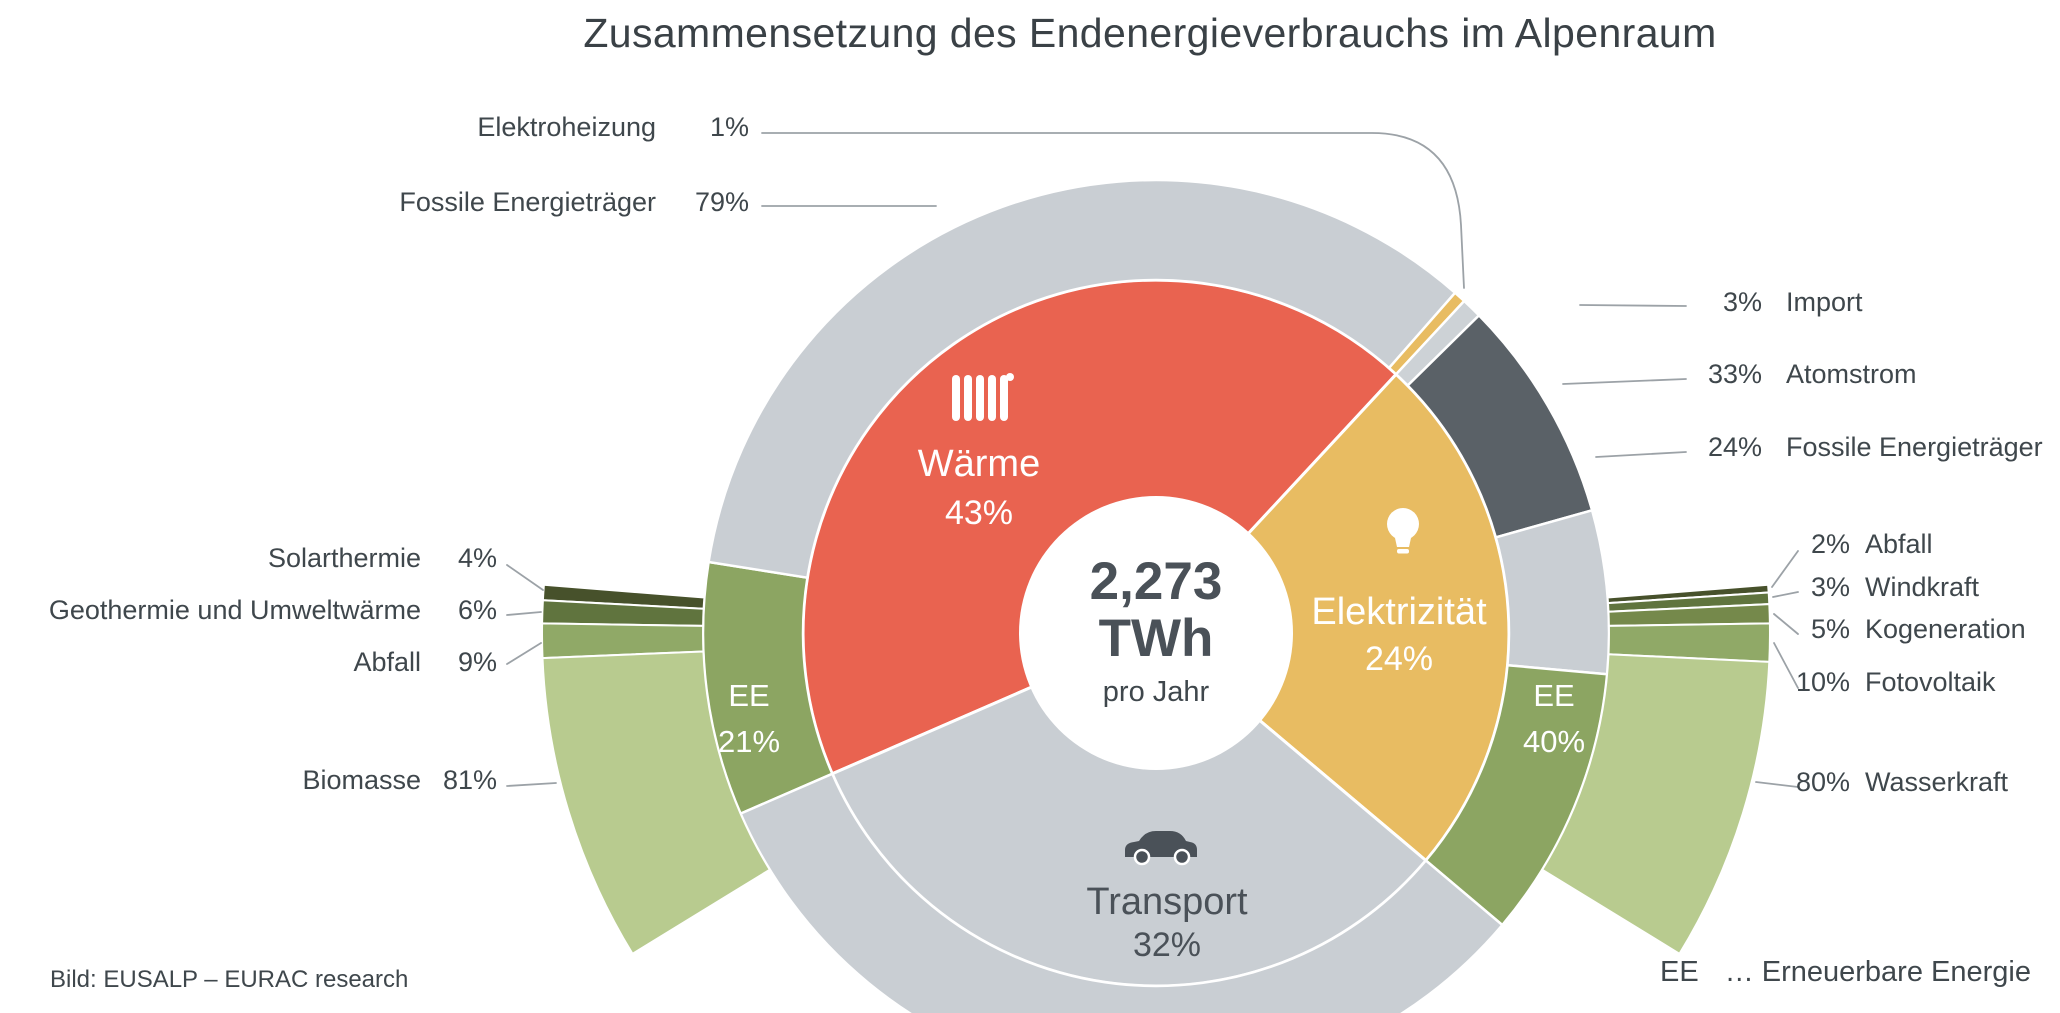  Describe the element at coordinates (1156, 692) in the screenshot. I see `total-energy-period: pro Jahr` at that location.